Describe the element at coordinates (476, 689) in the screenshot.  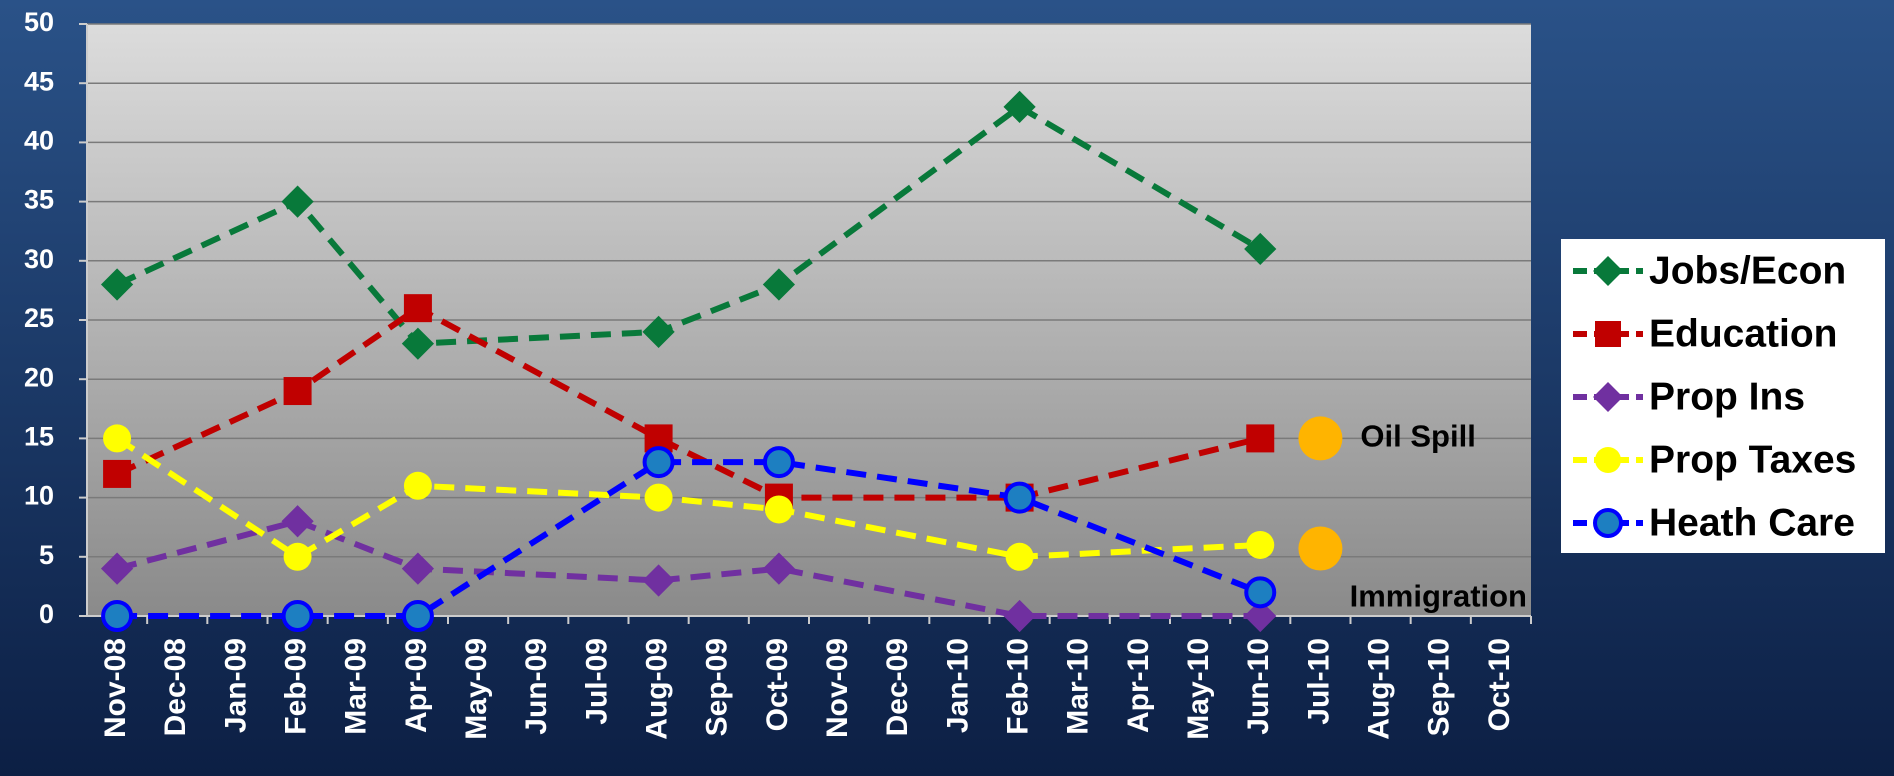
I see `x-tick-label: May-09` at that location.